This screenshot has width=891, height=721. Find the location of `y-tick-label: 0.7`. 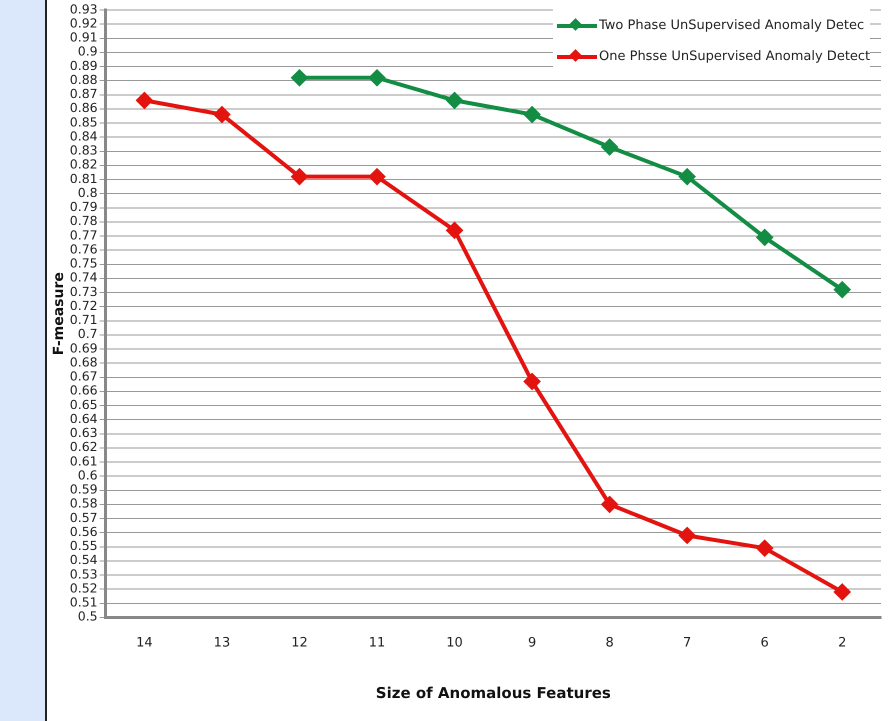

y-tick-label: 0.7 is located at coordinates (88, 334).